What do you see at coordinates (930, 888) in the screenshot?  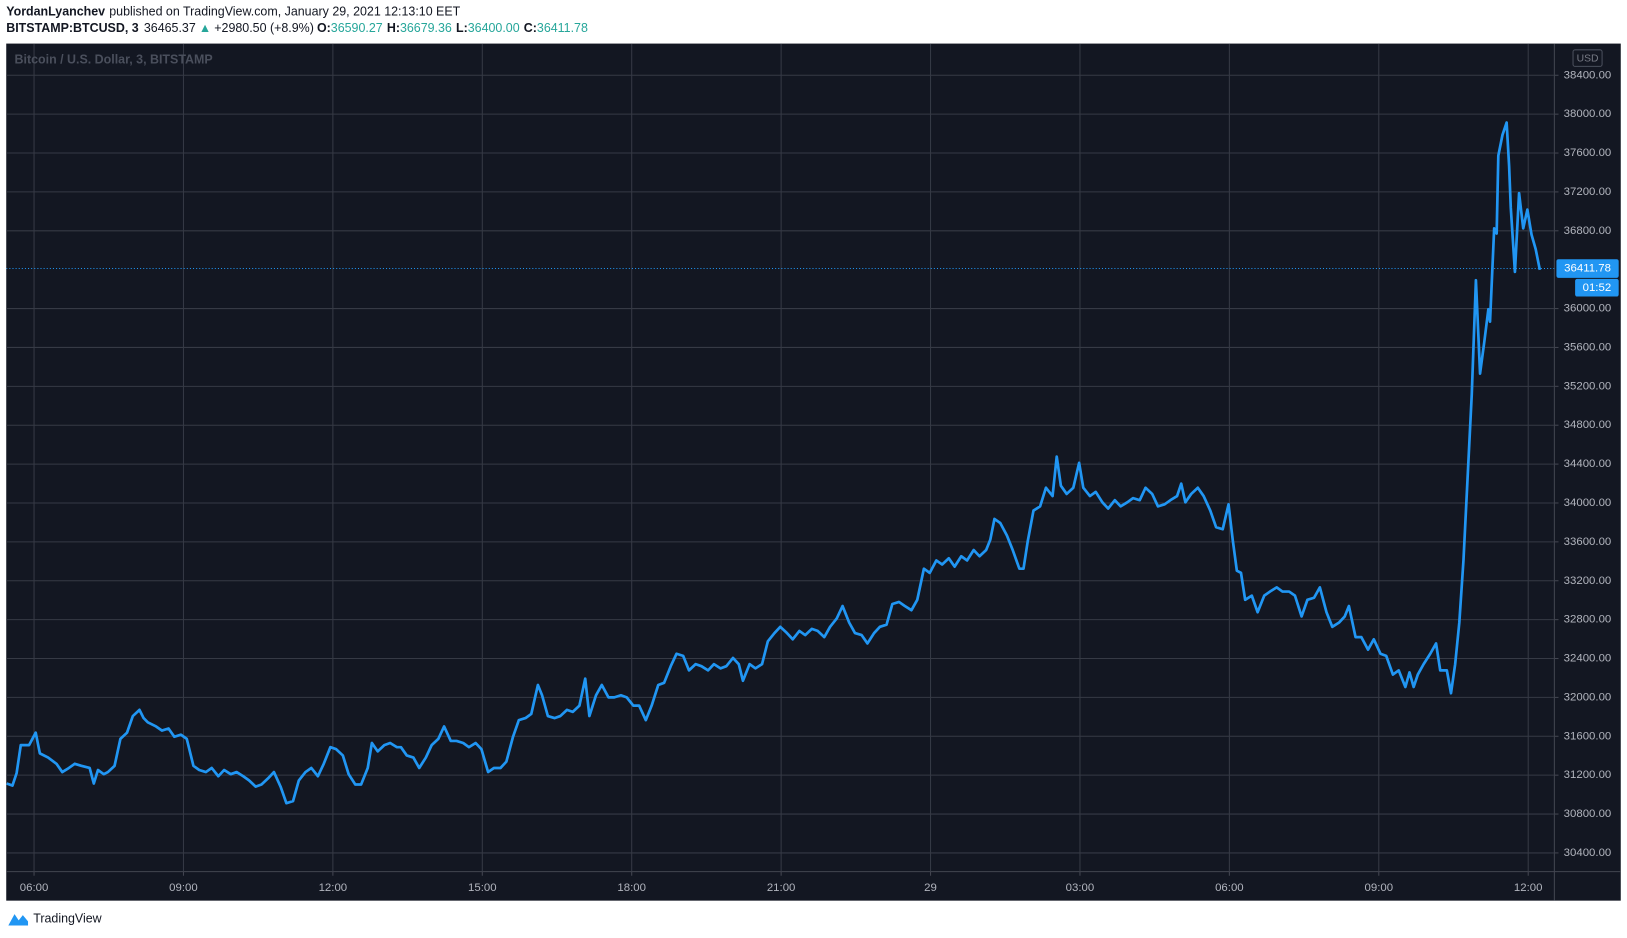 I see `x-tick-label: 29` at bounding box center [930, 888].